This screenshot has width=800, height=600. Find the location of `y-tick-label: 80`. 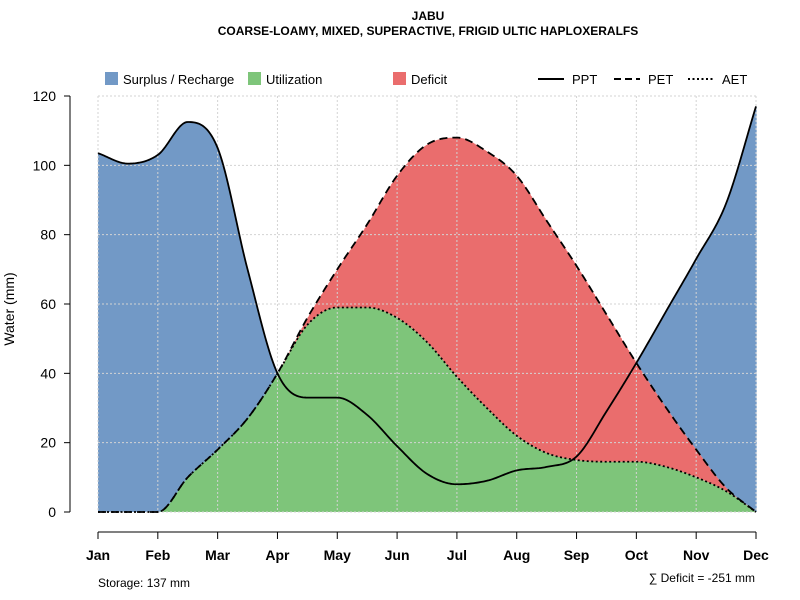

y-tick-label: 80 is located at coordinates (48, 235).